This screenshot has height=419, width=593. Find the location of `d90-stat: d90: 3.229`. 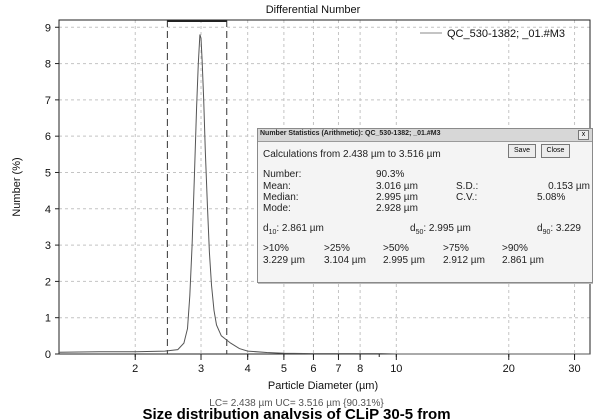

d90-stat: d90: 3.229 is located at coordinates (559, 229).